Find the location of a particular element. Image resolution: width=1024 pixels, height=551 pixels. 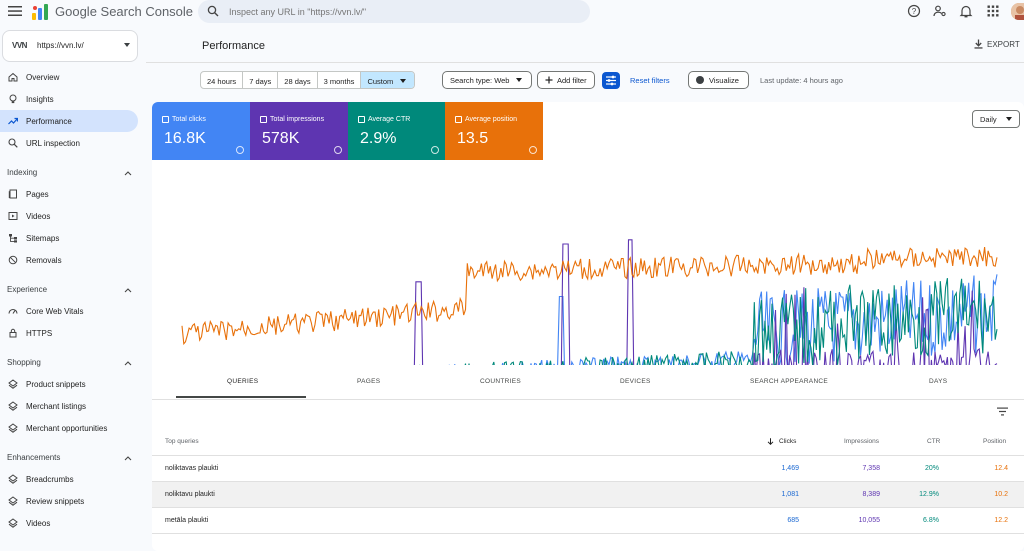

section-header-experience: Experience is located at coordinates (71, 292).